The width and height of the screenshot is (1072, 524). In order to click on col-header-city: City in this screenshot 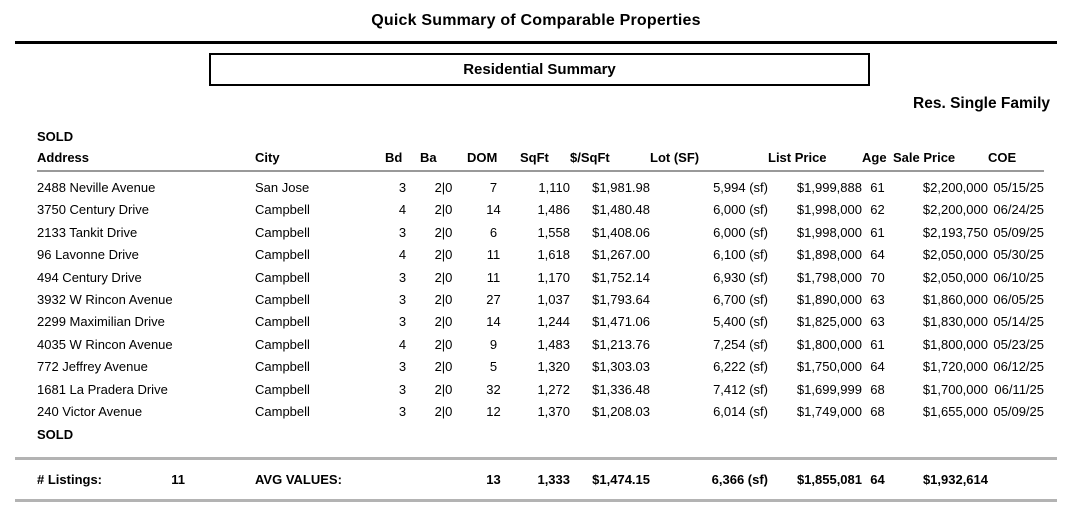, I will do `click(320, 161)`.